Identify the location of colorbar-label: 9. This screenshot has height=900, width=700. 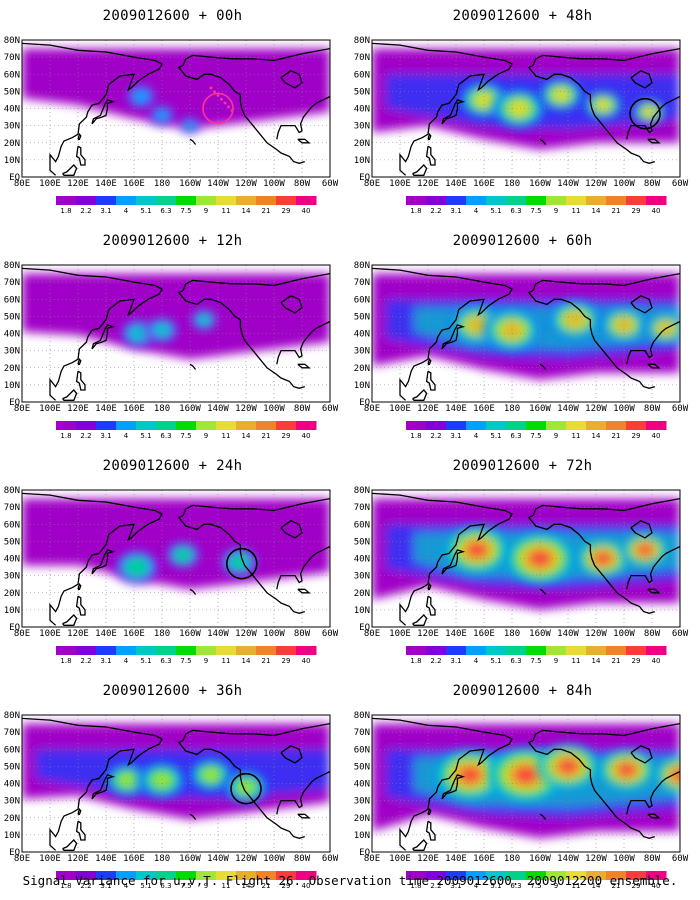
(556, 886).